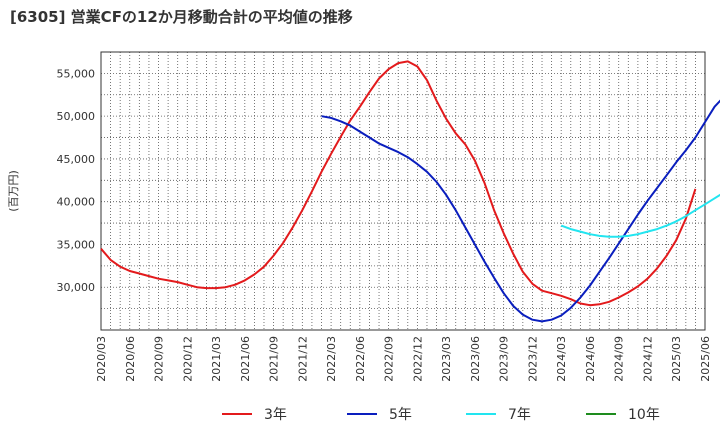 The height and width of the screenshot is (440, 720). Describe the element at coordinates (130, 359) in the screenshot. I see `x-tick-label: 2020/06` at that location.